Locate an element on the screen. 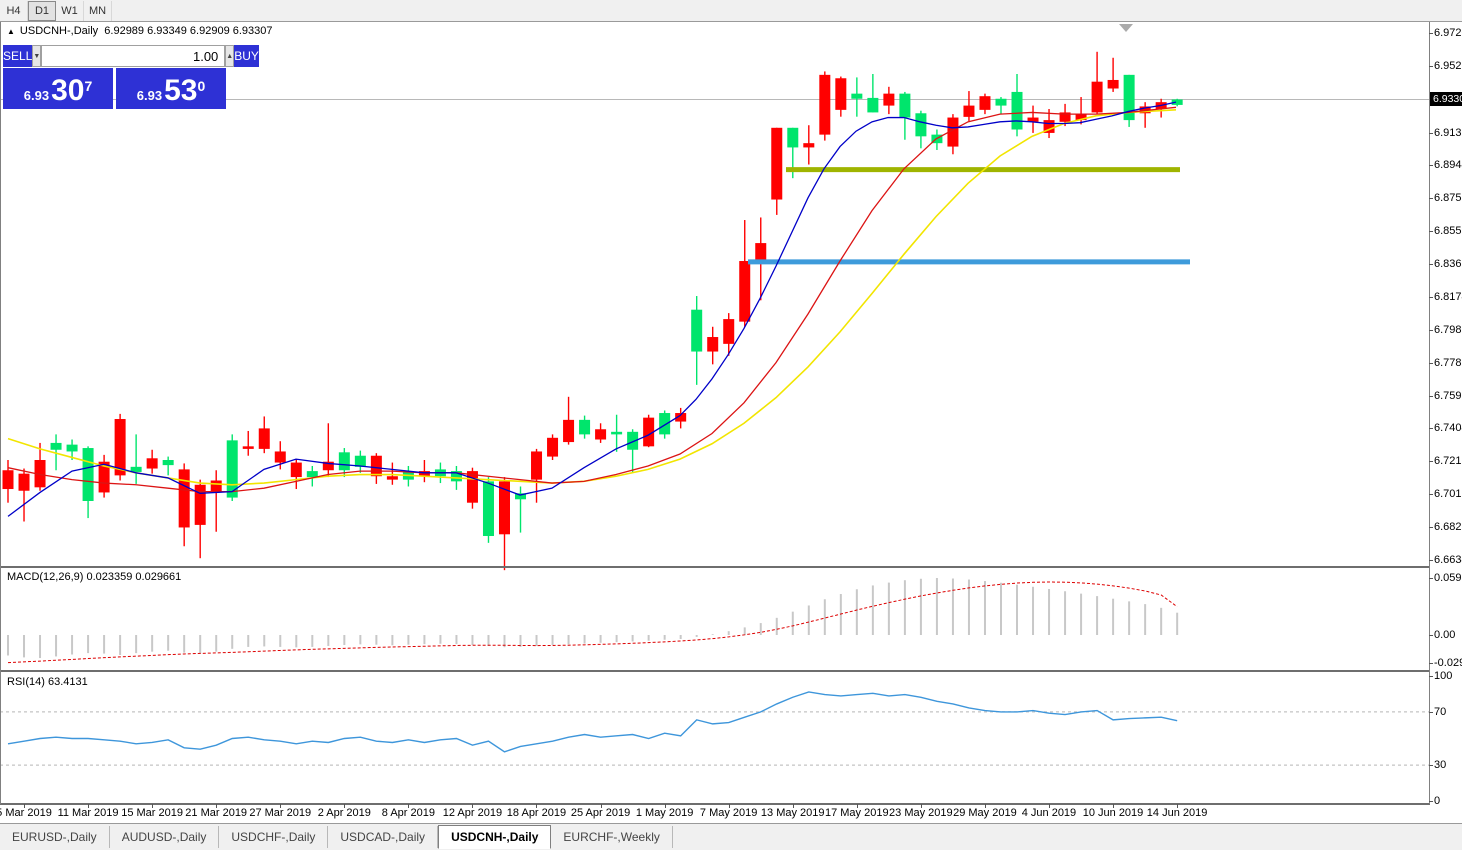  price-axis-label: 6.87520 is located at coordinates (1448, 198).